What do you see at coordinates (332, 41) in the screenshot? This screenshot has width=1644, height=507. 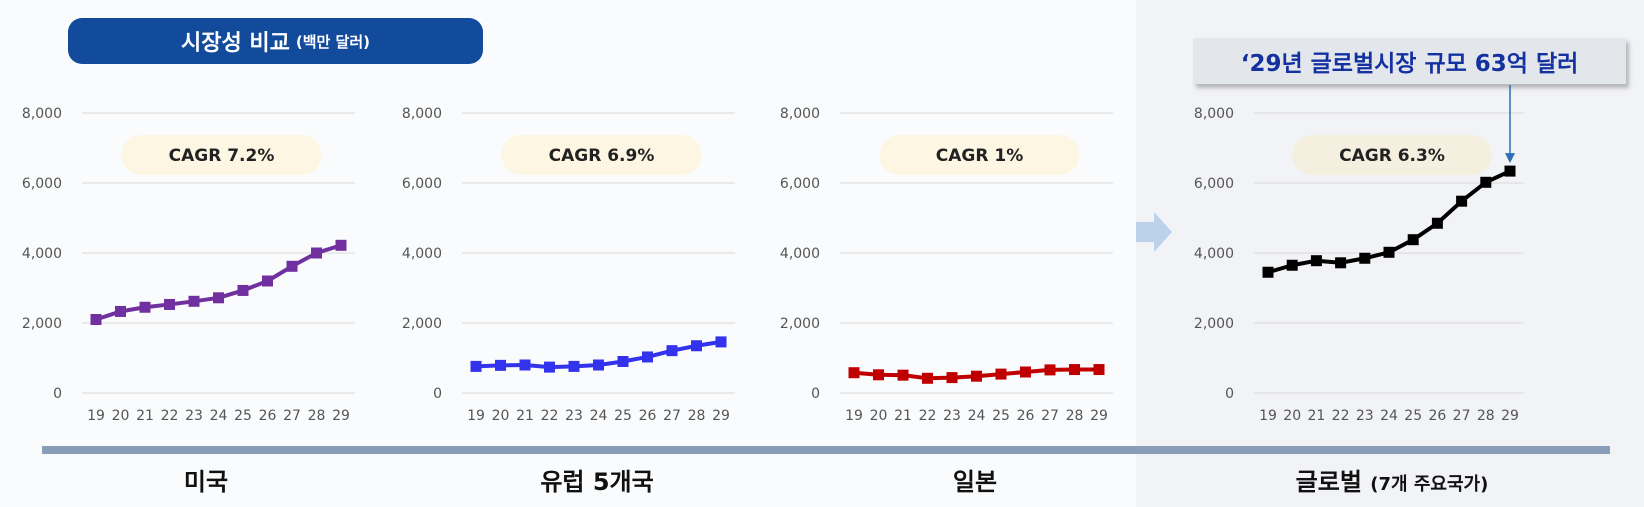 I see `title-unit: (백만 달러)` at bounding box center [332, 41].